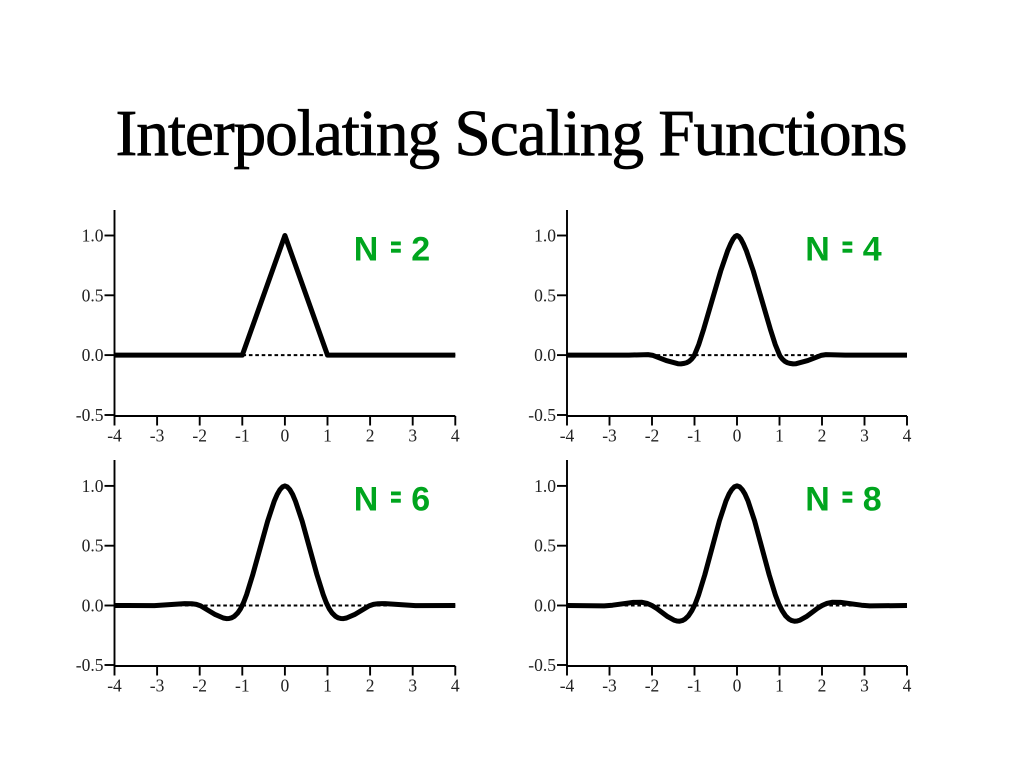 This screenshot has height=768, width=1024. I want to click on svg-text:Interpolating Scaling Function: Interpolating Scaling Functions, so click(511, 134).